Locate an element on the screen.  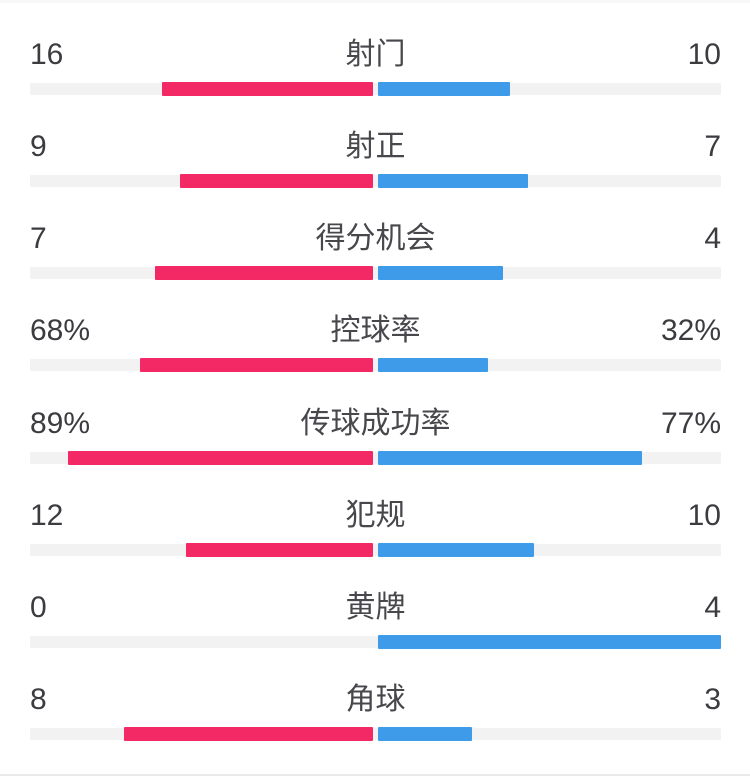
stat-label: 犯规 is located at coordinates (375, 515).